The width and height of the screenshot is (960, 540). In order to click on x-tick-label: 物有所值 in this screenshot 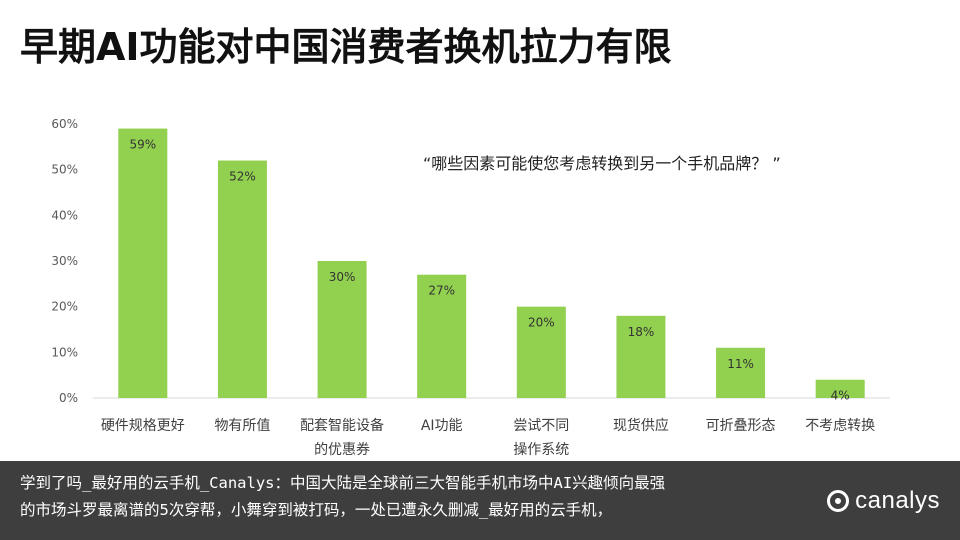, I will do `click(242, 426)`.